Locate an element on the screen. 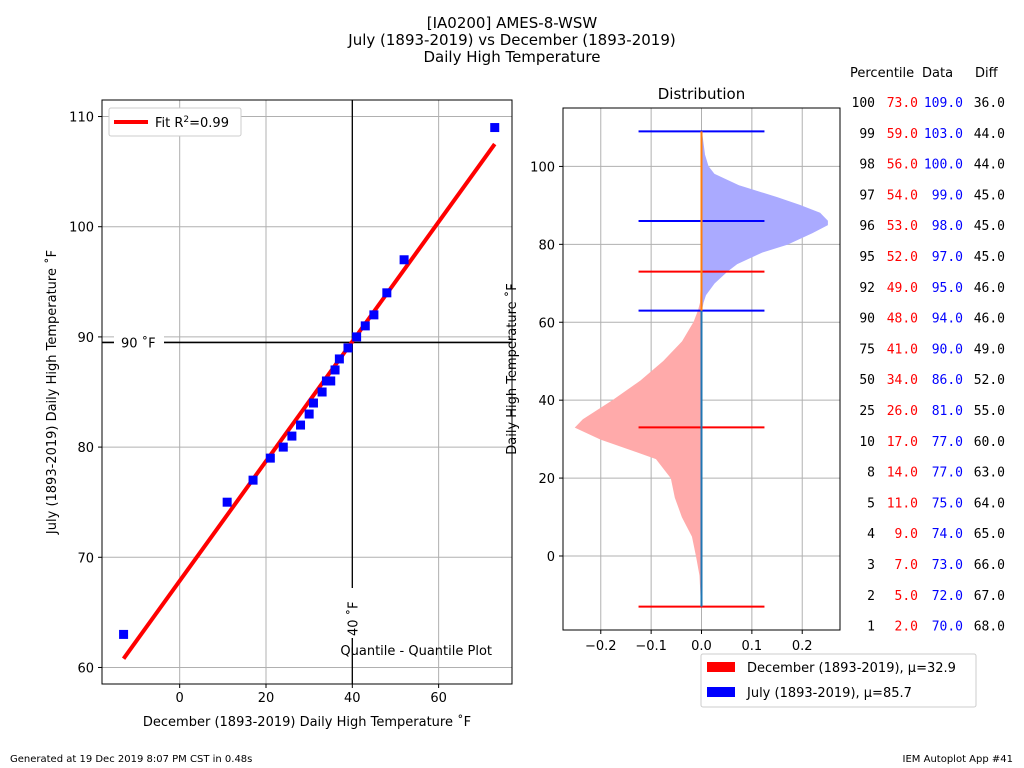  percentile-header: Percentile is located at coordinates (882, 73).